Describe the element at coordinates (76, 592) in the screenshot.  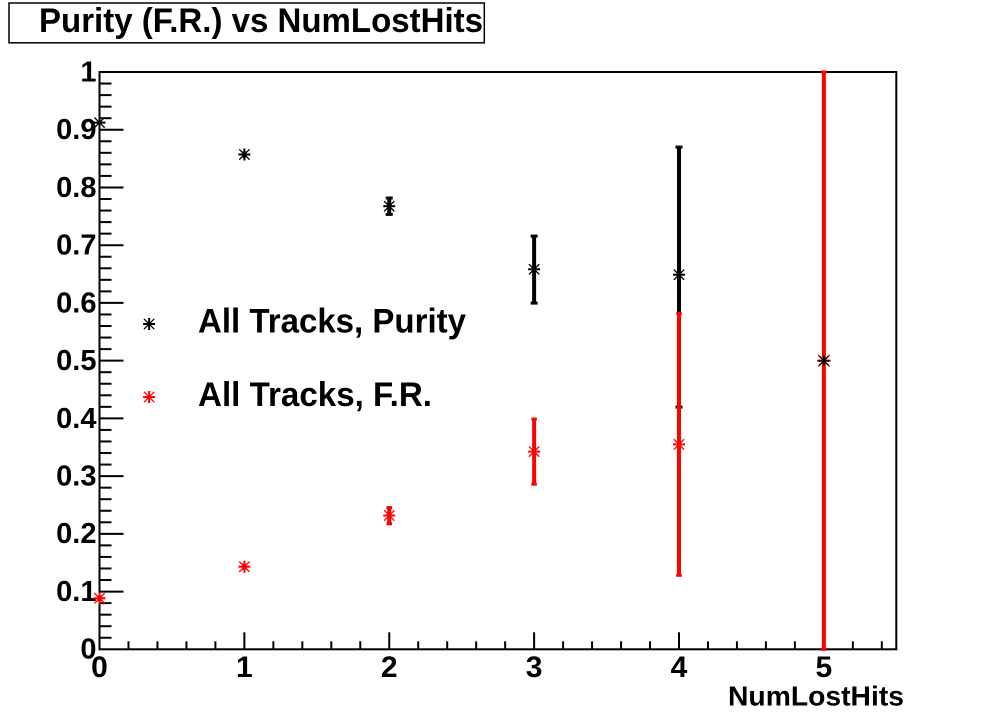
I see `svg-text: 0.1` at that location.